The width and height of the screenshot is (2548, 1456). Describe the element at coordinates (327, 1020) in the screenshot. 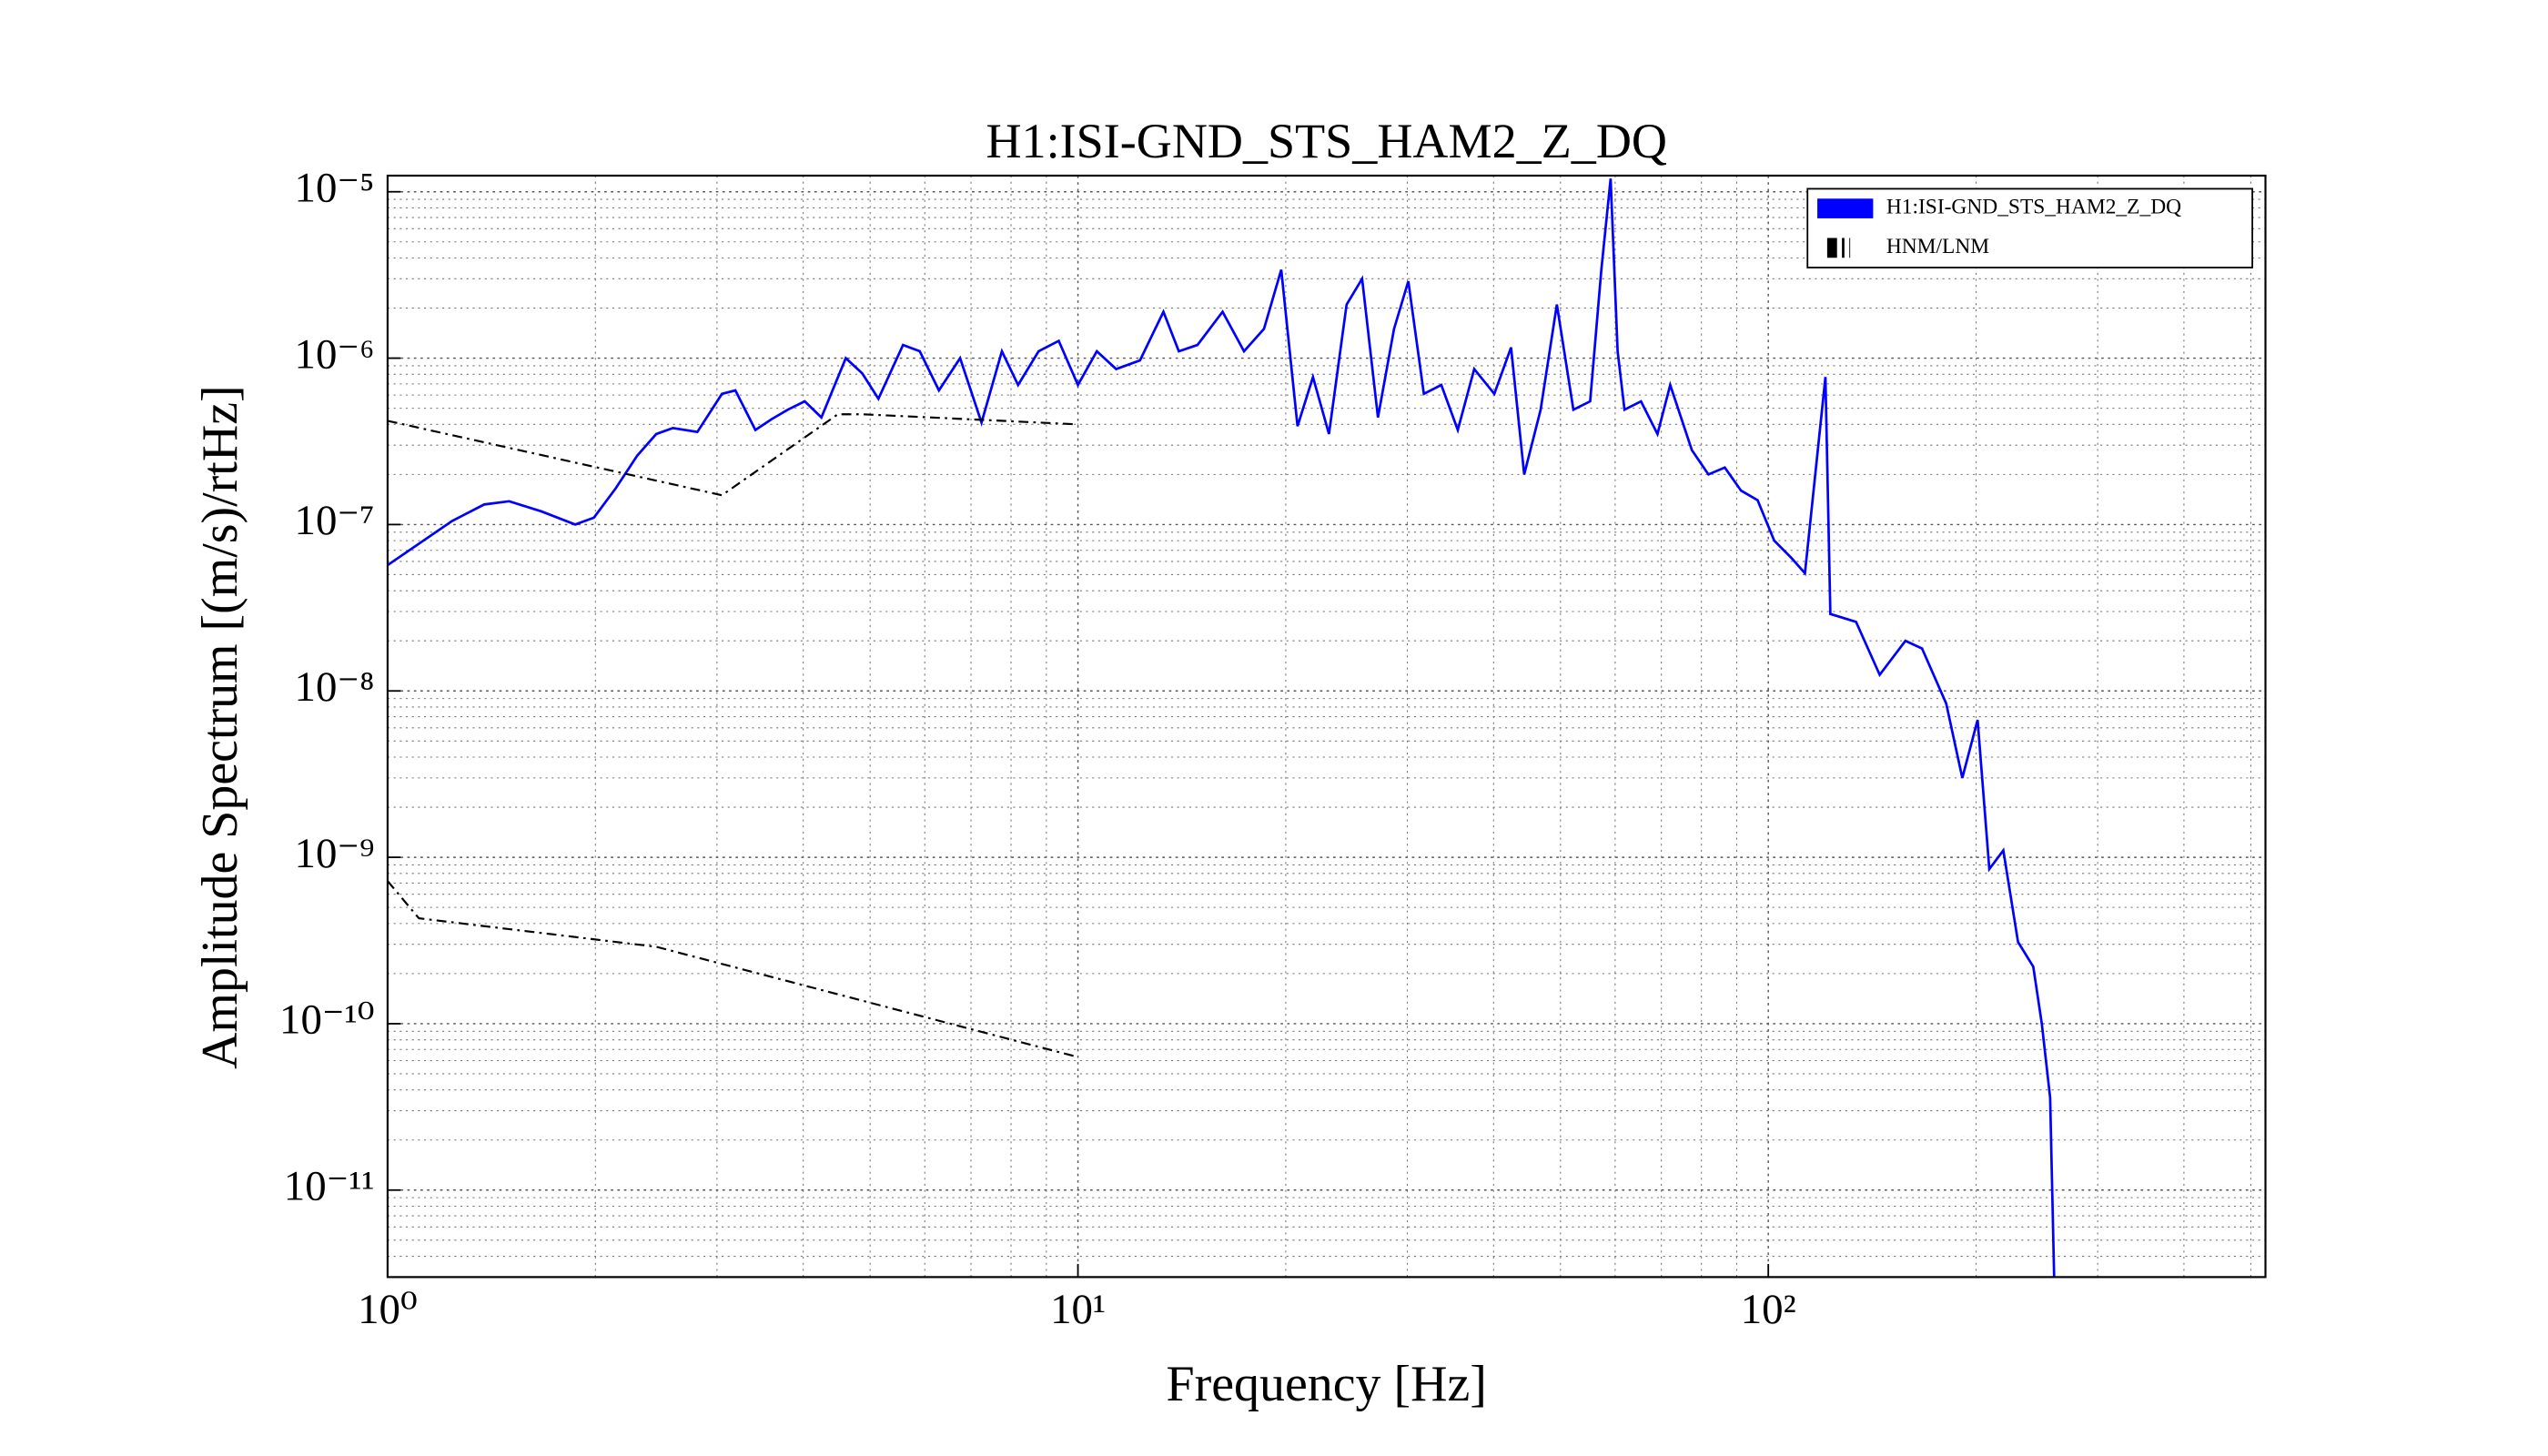

I see `y-tick-label: 10⁻¹⁰` at that location.